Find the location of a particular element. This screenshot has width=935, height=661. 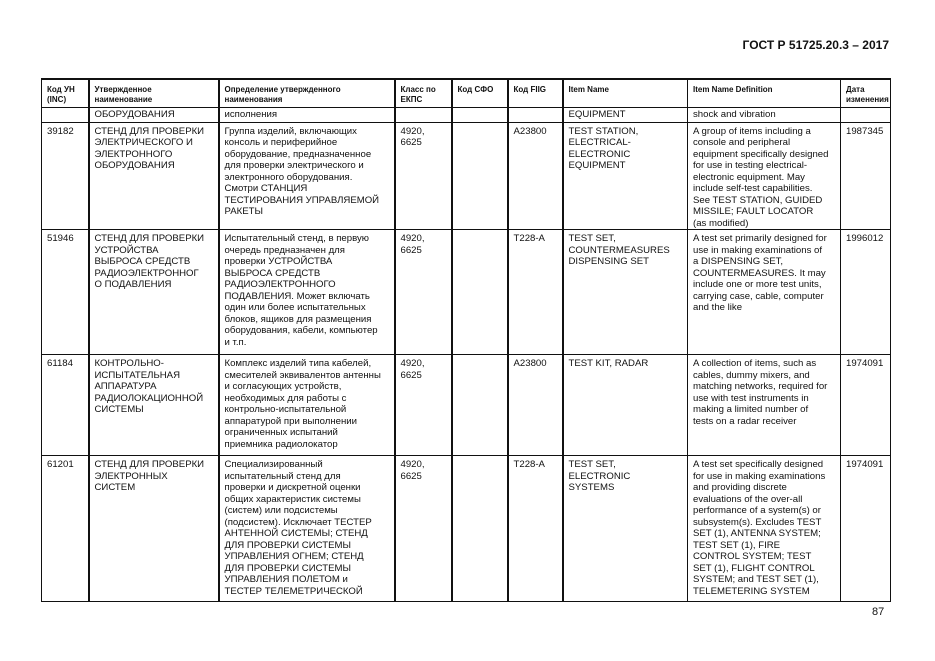

col-header-approved-name: Утвержденное наименование is located at coordinates (153, 93).